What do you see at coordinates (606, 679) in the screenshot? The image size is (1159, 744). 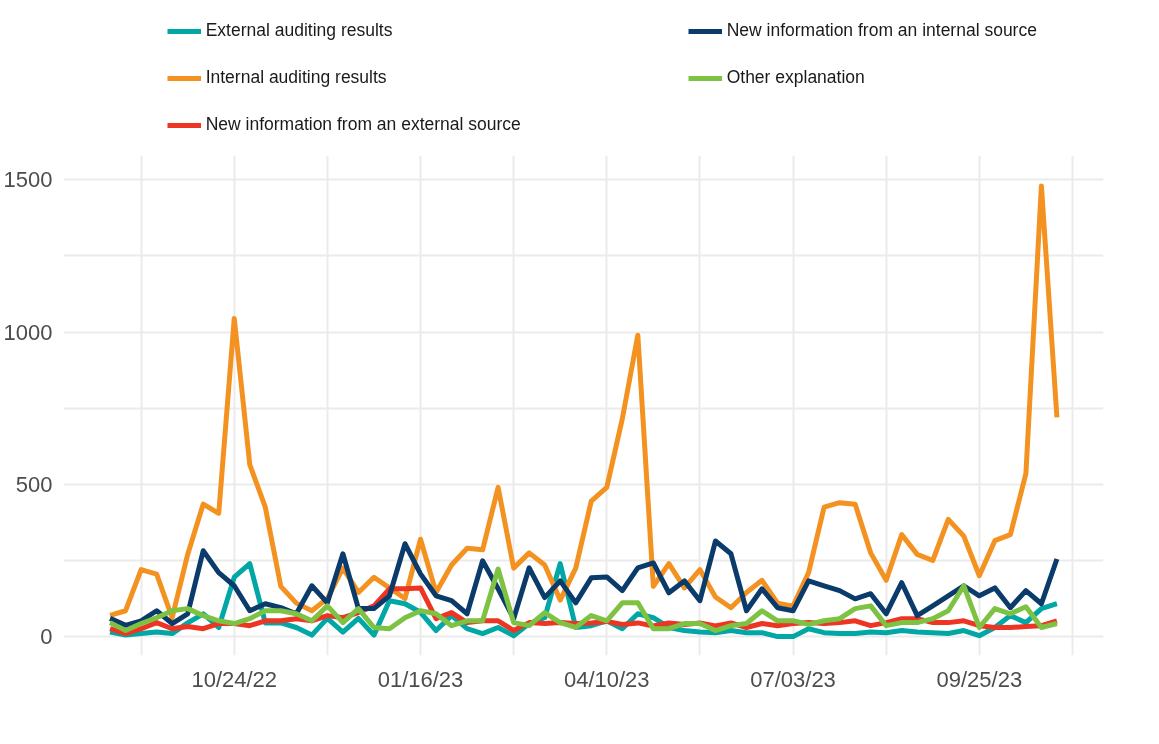 I see `x-tick-label: 04/10/23` at bounding box center [606, 679].